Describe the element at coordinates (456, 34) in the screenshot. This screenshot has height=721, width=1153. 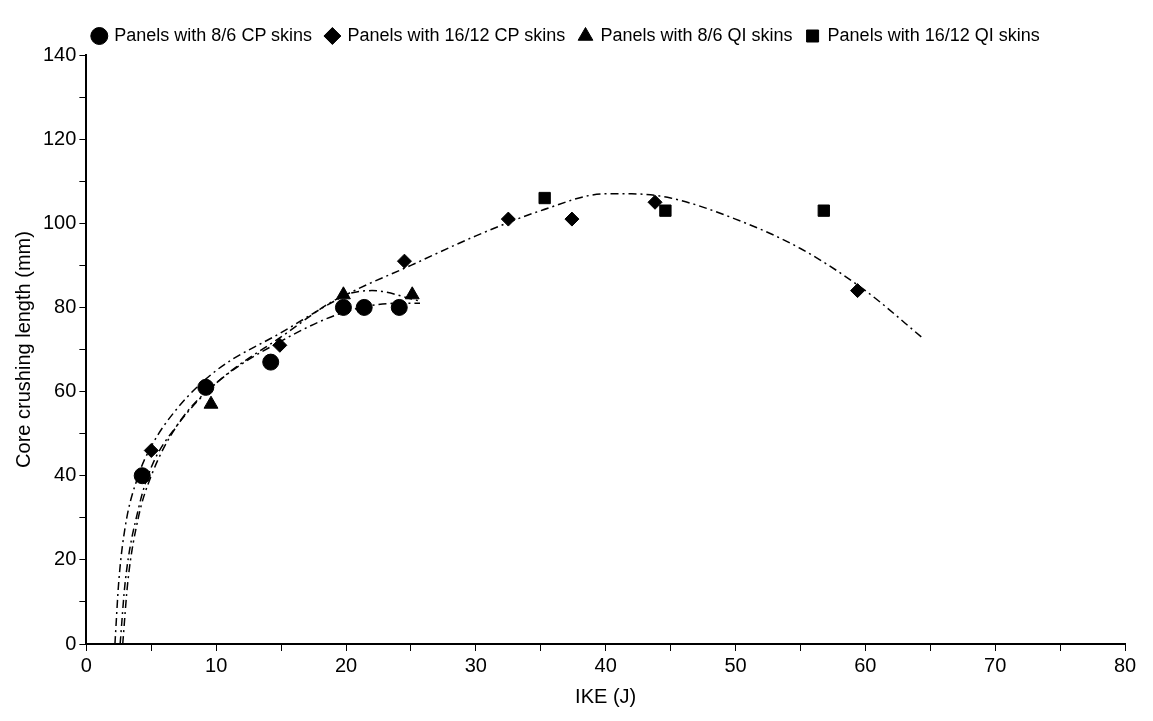
I see `legend-label: Panels with 16/12 CP skins` at that location.